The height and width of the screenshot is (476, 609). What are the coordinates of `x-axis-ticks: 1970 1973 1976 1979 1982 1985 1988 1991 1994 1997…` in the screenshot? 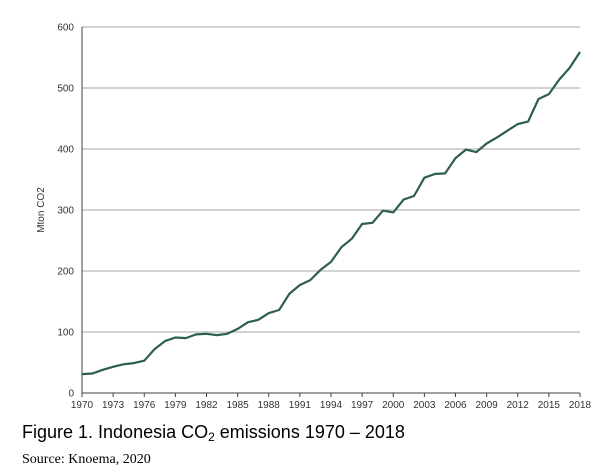 It's located at (331, 402).